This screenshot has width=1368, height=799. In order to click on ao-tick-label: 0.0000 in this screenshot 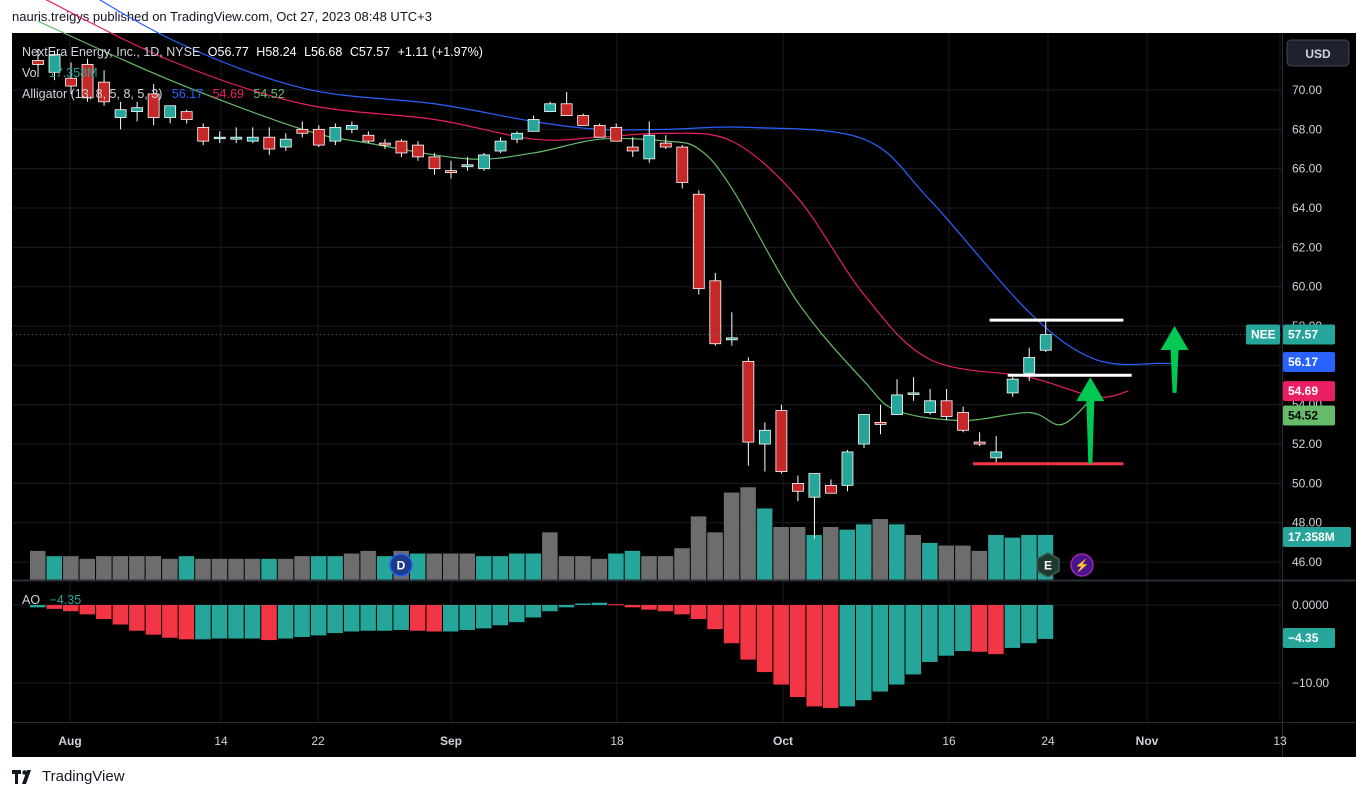, I will do `click(1310, 605)`.